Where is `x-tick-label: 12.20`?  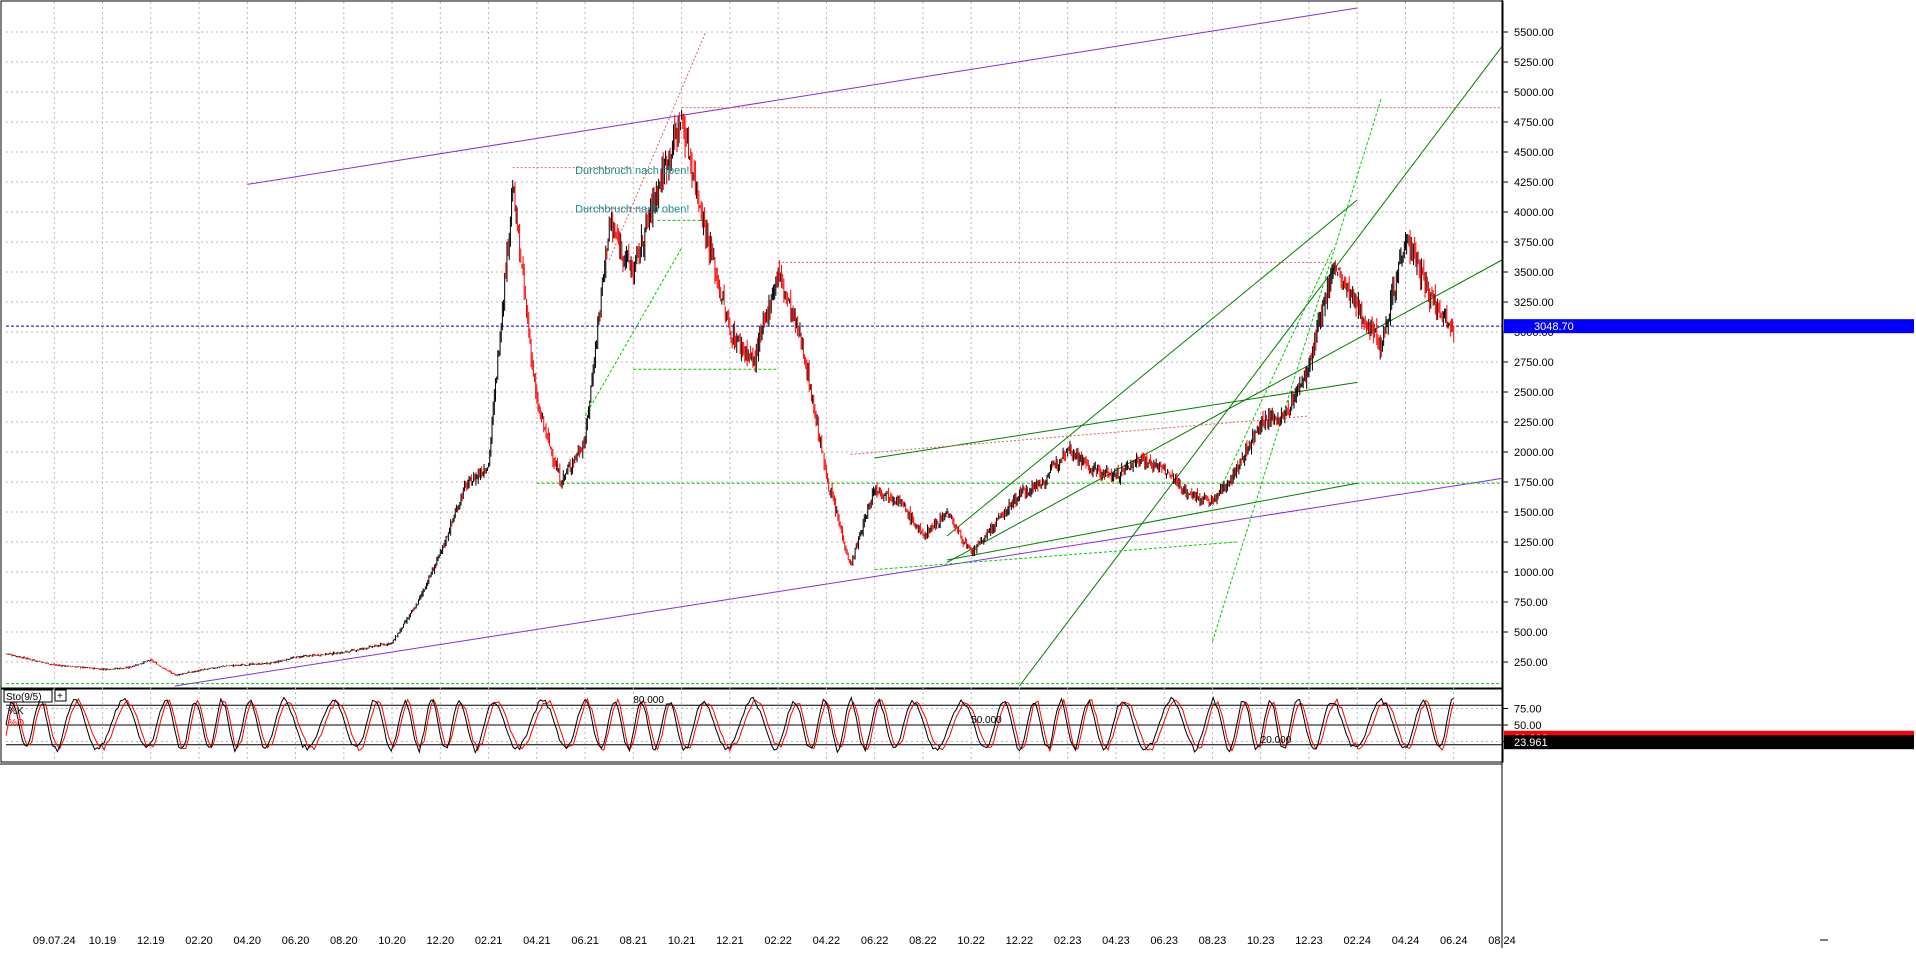 x-tick-label: 12.20 is located at coordinates (441, 941).